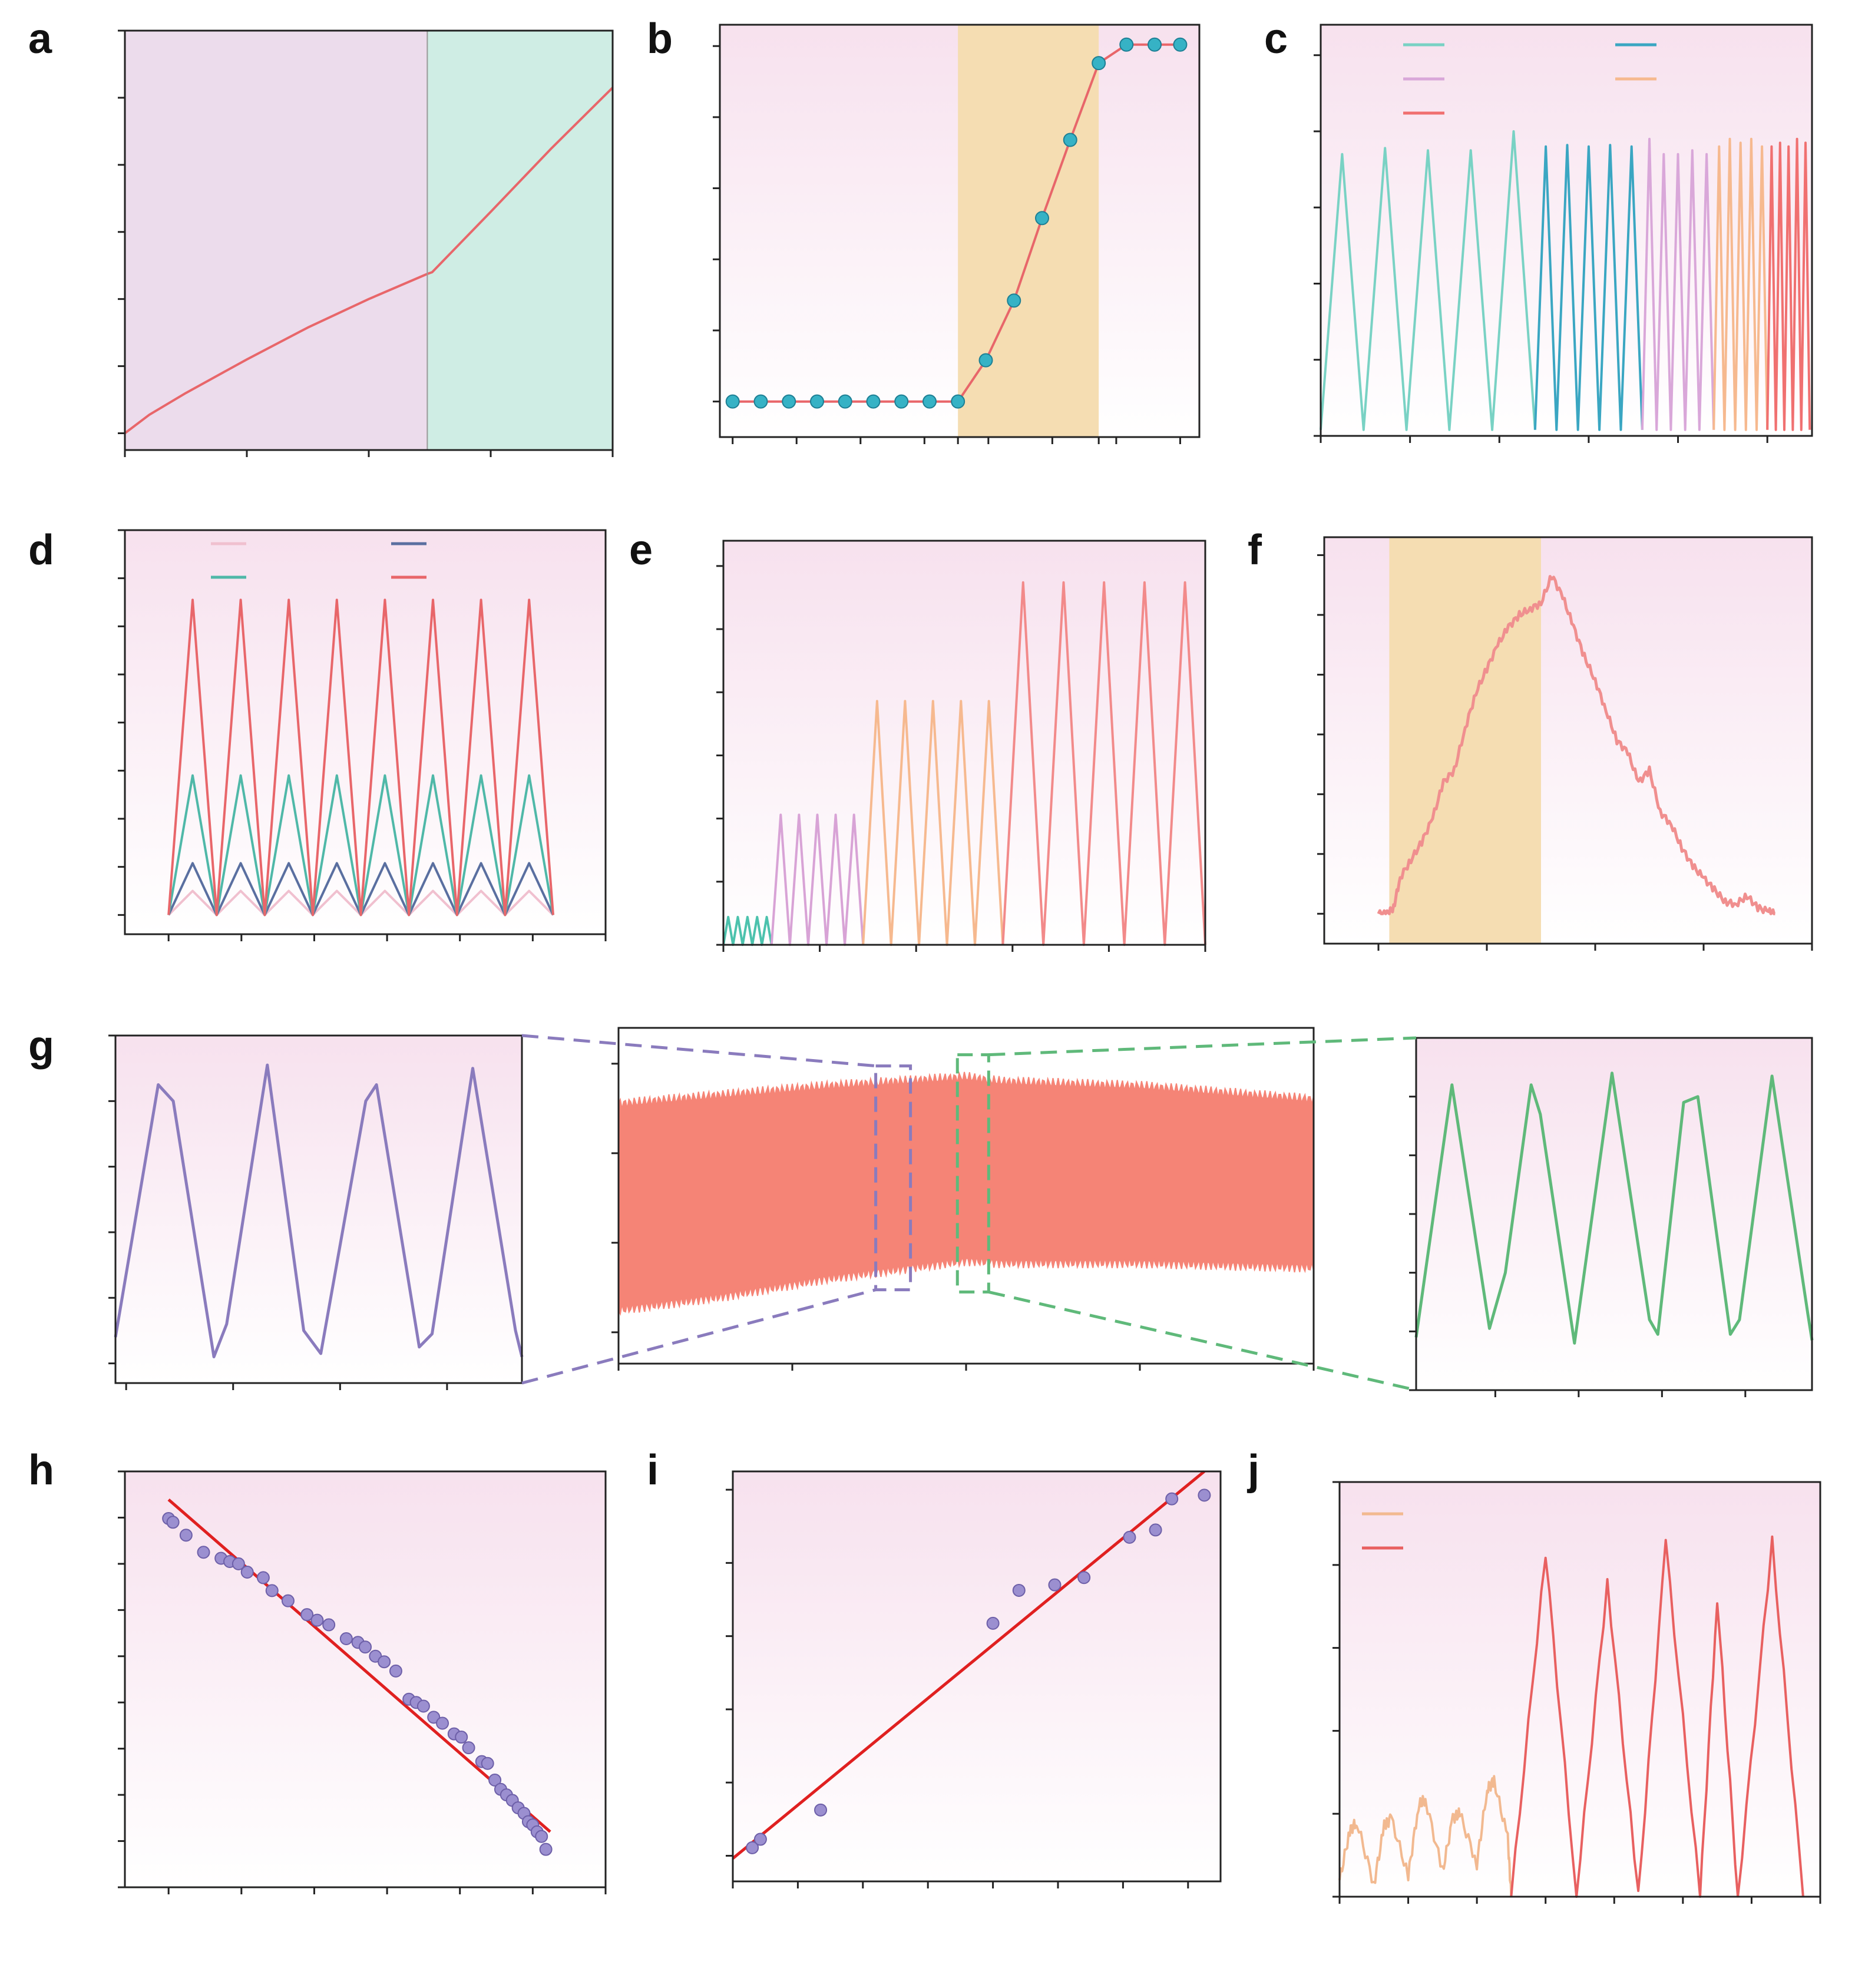  Describe the element at coordinates (963, 1199) in the screenshot. I see `panel-g-main` at that location.